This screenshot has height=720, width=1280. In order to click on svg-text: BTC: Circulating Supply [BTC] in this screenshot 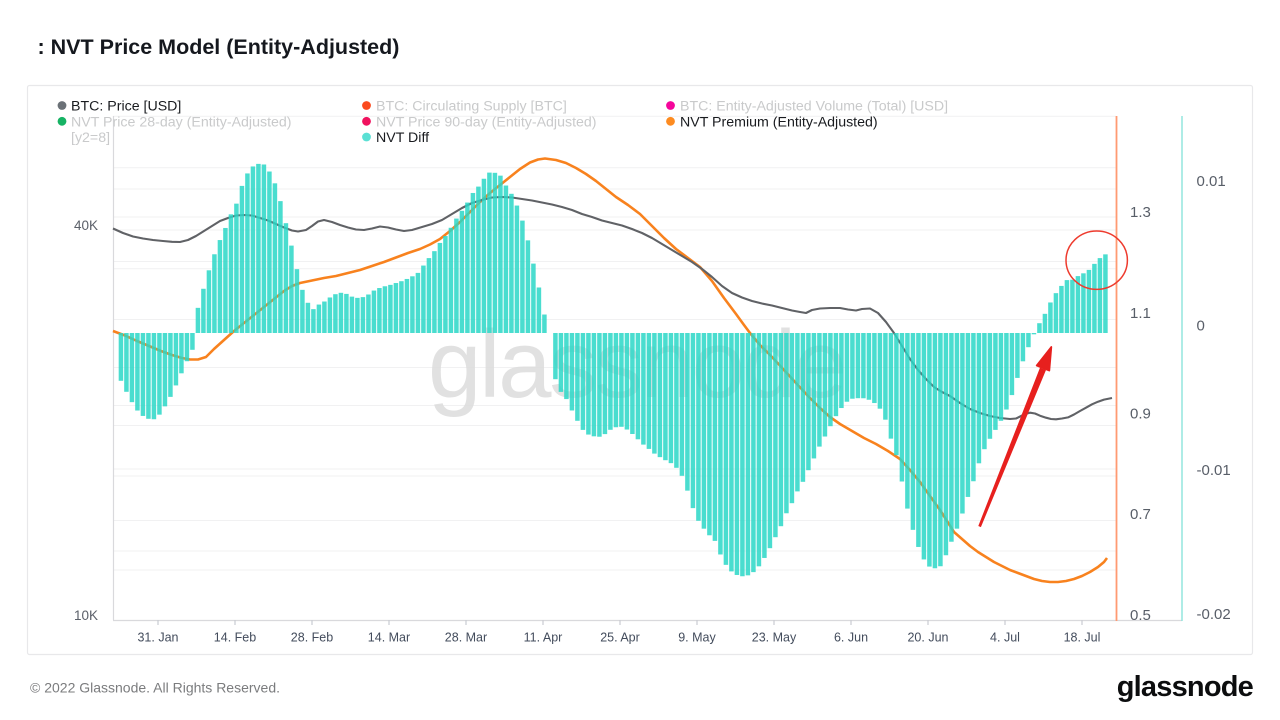, I will do `click(471, 107)`.